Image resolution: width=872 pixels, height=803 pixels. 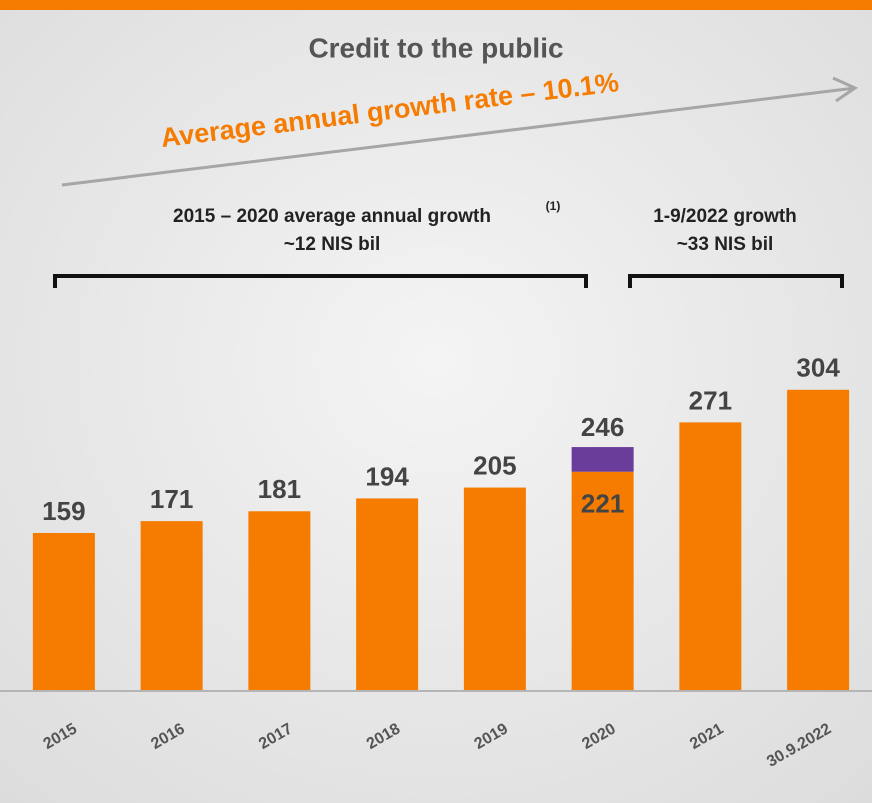 I want to click on value-label: 221, so click(x=602, y=504).